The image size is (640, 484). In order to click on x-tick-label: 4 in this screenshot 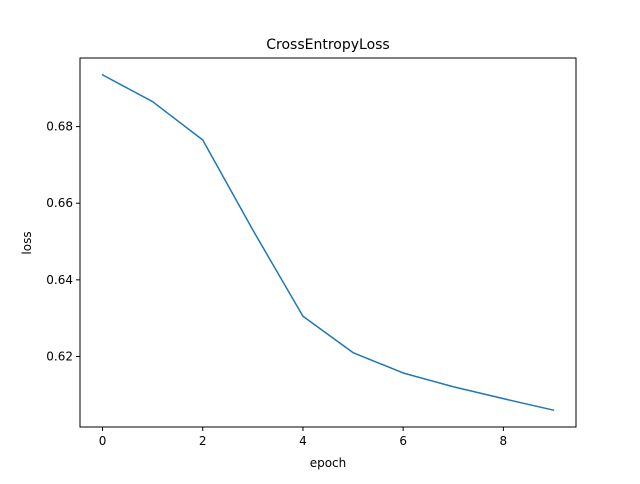, I will do `click(303, 441)`.